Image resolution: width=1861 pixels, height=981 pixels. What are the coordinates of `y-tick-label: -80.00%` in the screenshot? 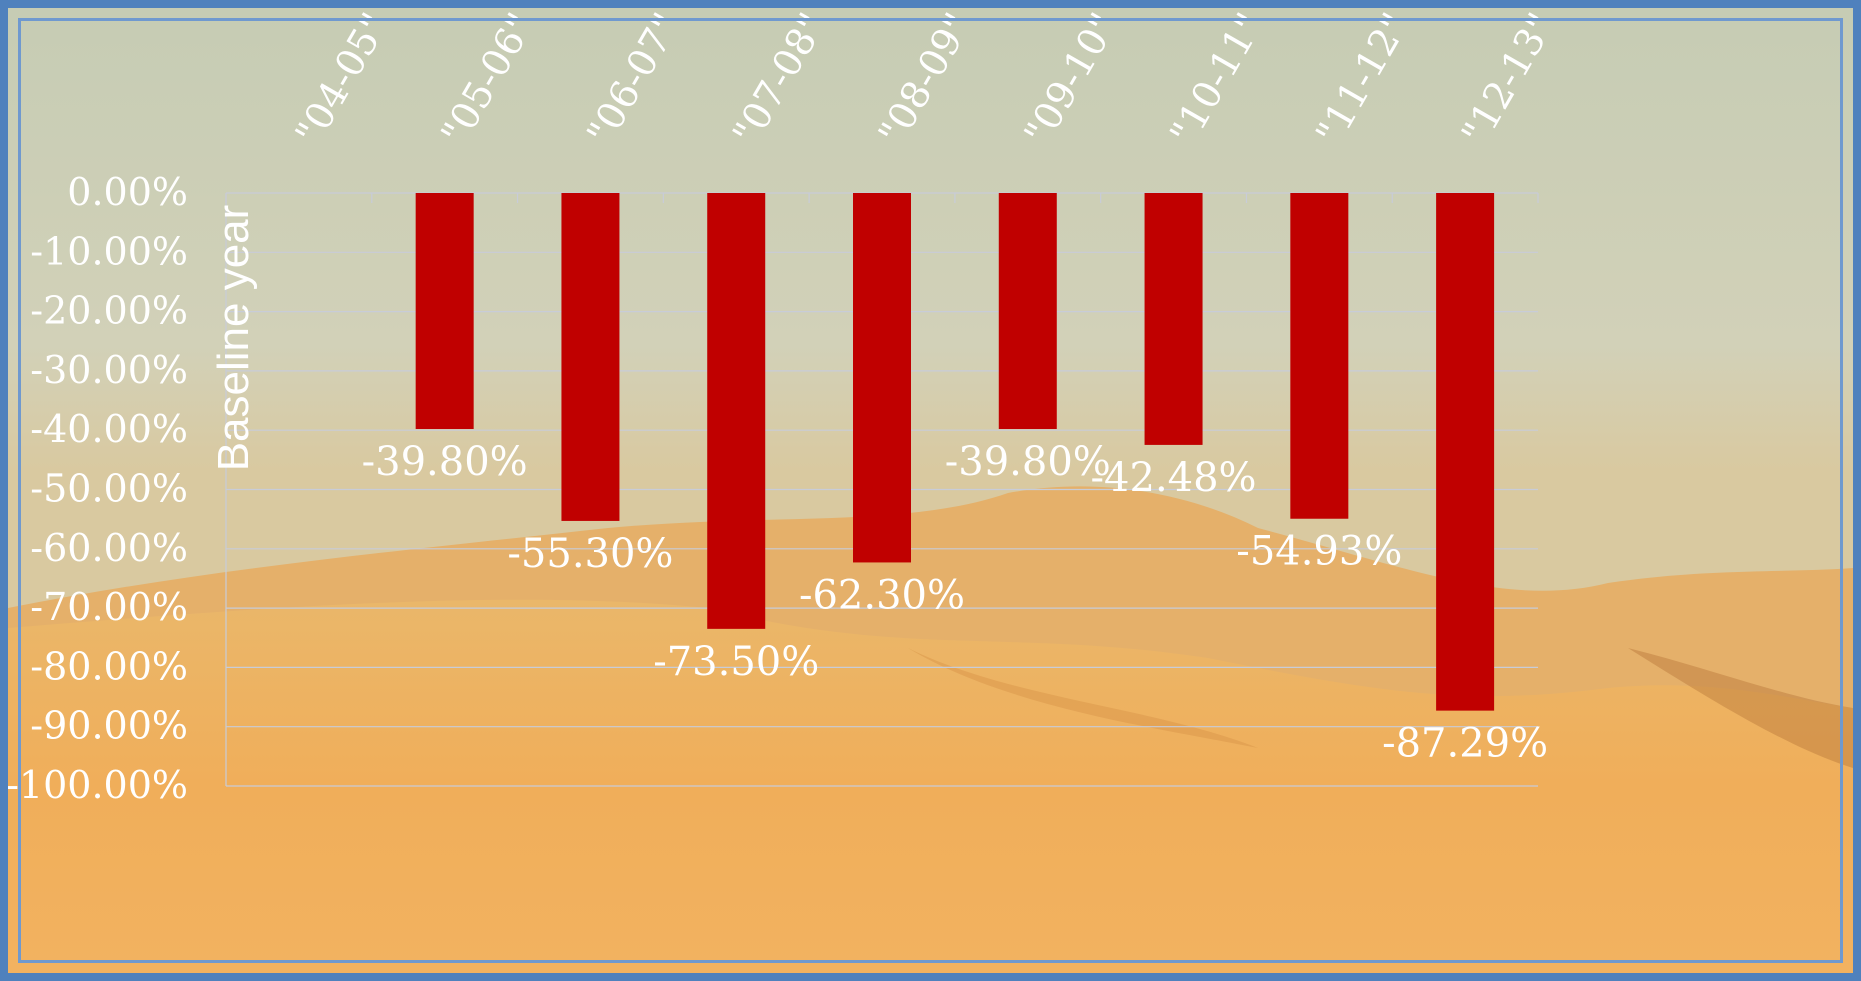 It's located at (109, 666).